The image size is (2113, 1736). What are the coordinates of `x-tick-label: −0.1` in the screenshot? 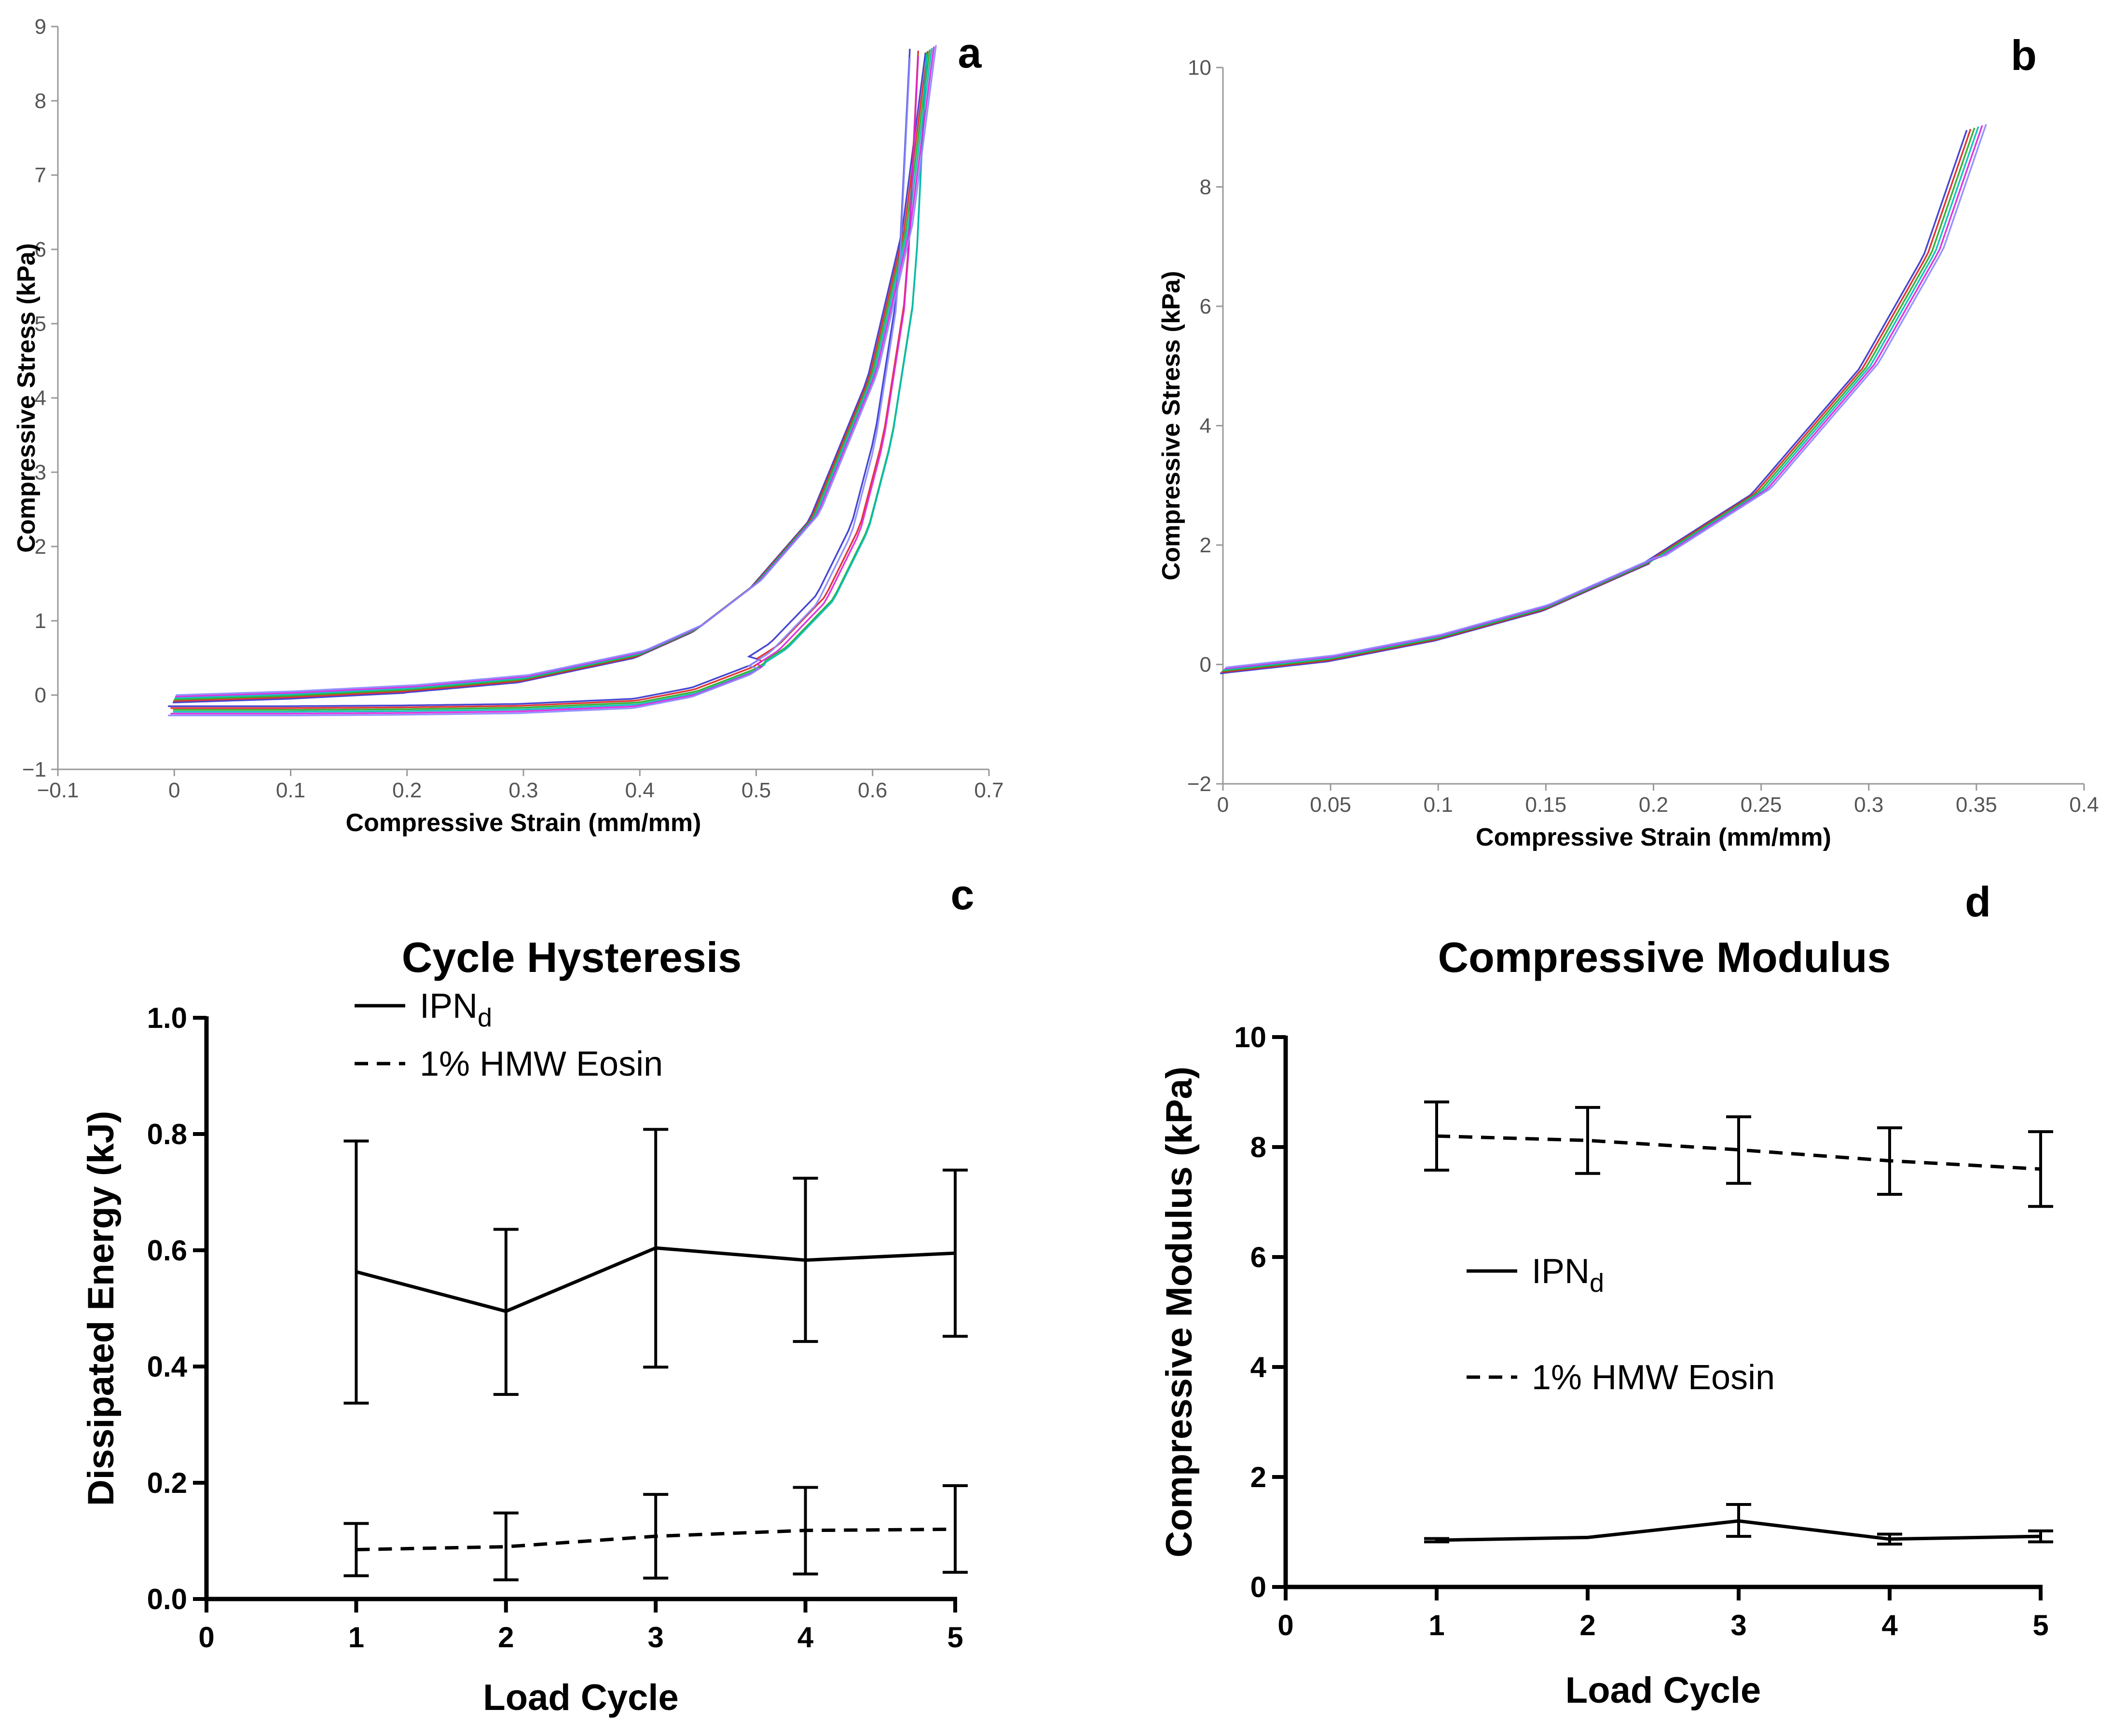 It's located at (58, 791).